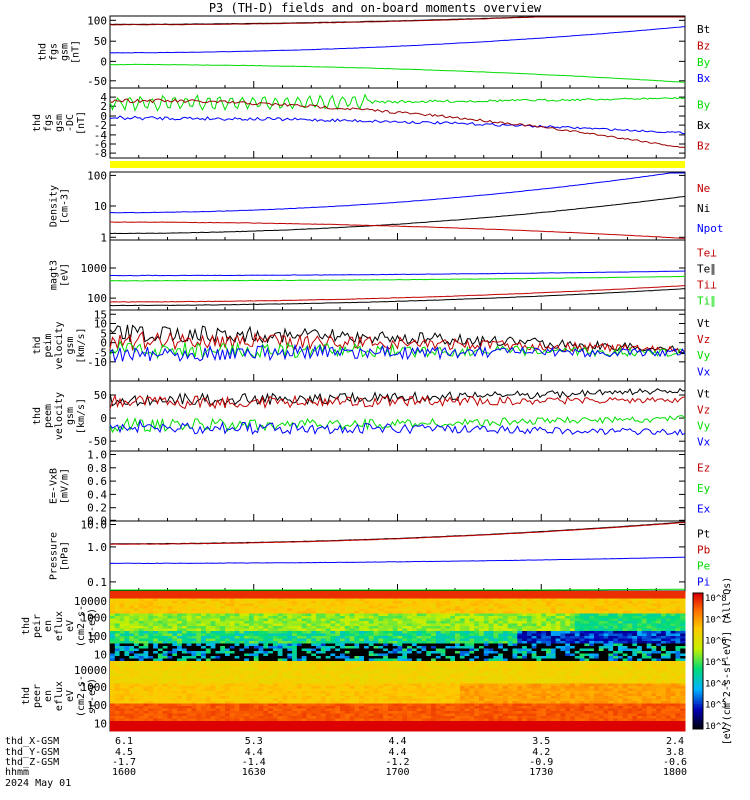 The image size is (750, 800). What do you see at coordinates (397, 125) in the screenshot?
I see `series-line-Bx` at bounding box center [397, 125].